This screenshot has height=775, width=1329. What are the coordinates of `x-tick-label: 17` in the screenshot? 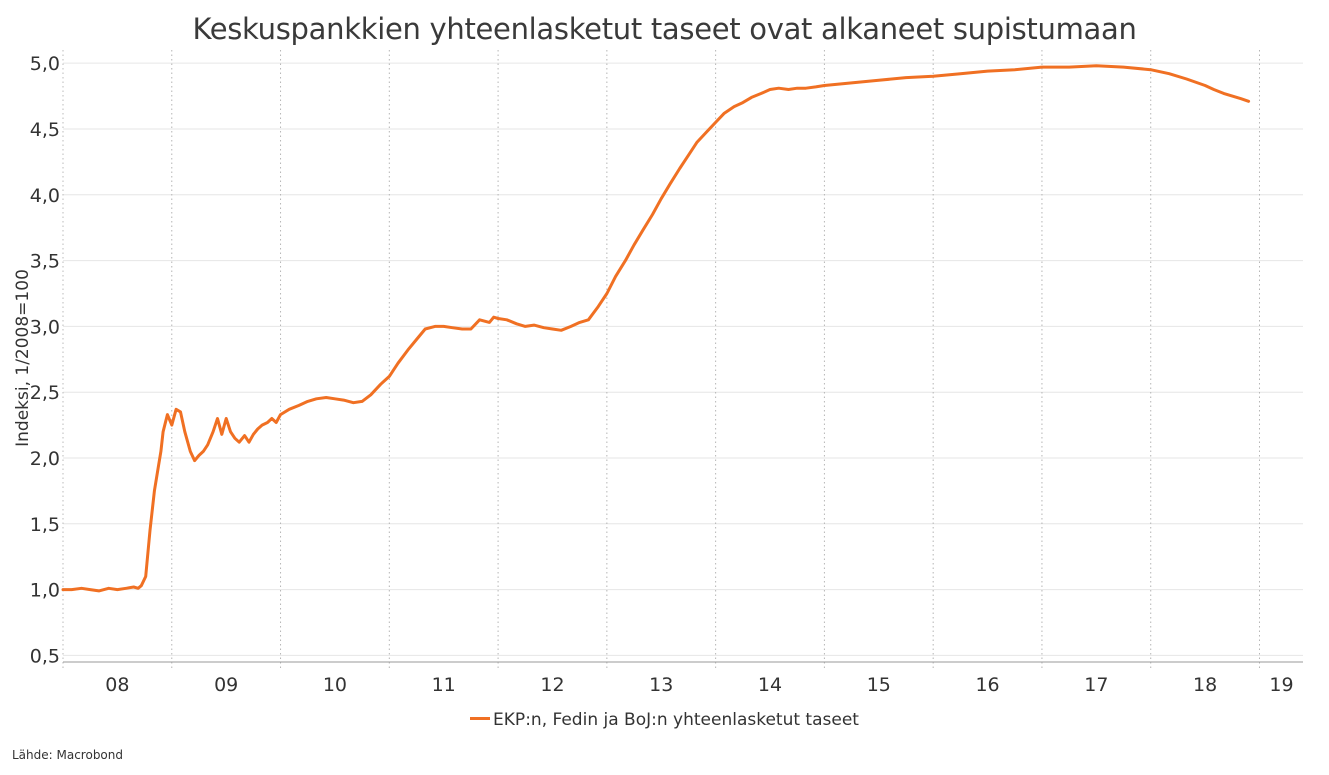 It's located at (1096, 685).